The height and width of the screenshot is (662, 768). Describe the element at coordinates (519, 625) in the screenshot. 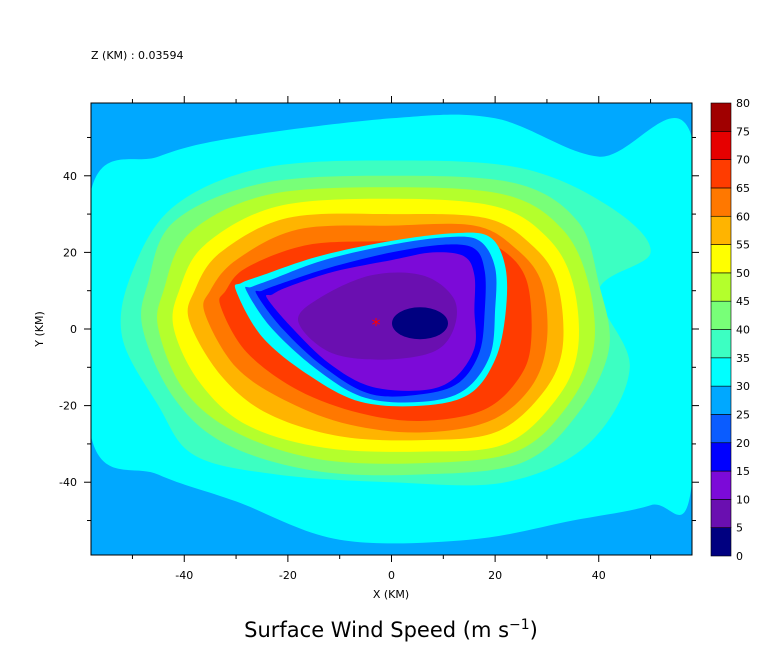

I see `chart-title-superscript: −1` at that location.